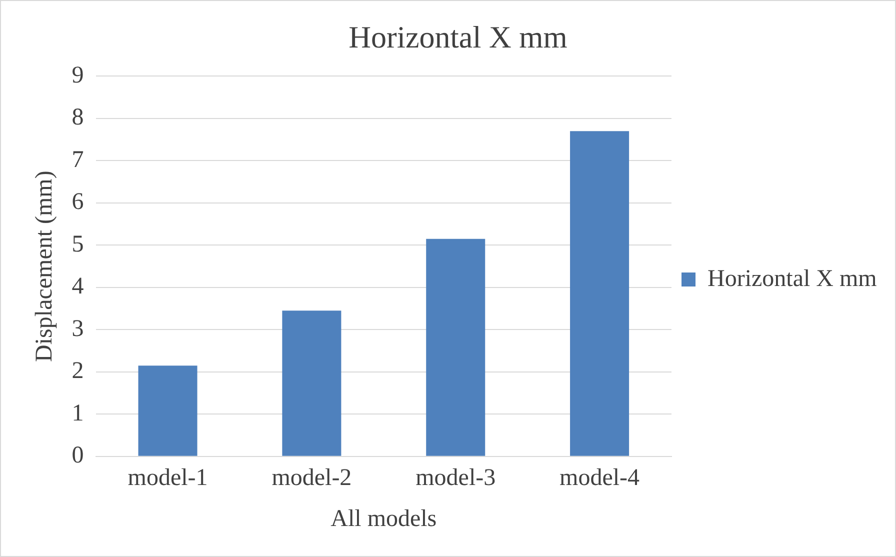  Describe the element at coordinates (383, 519) in the screenshot. I see `x-axis-title: All models` at that location.